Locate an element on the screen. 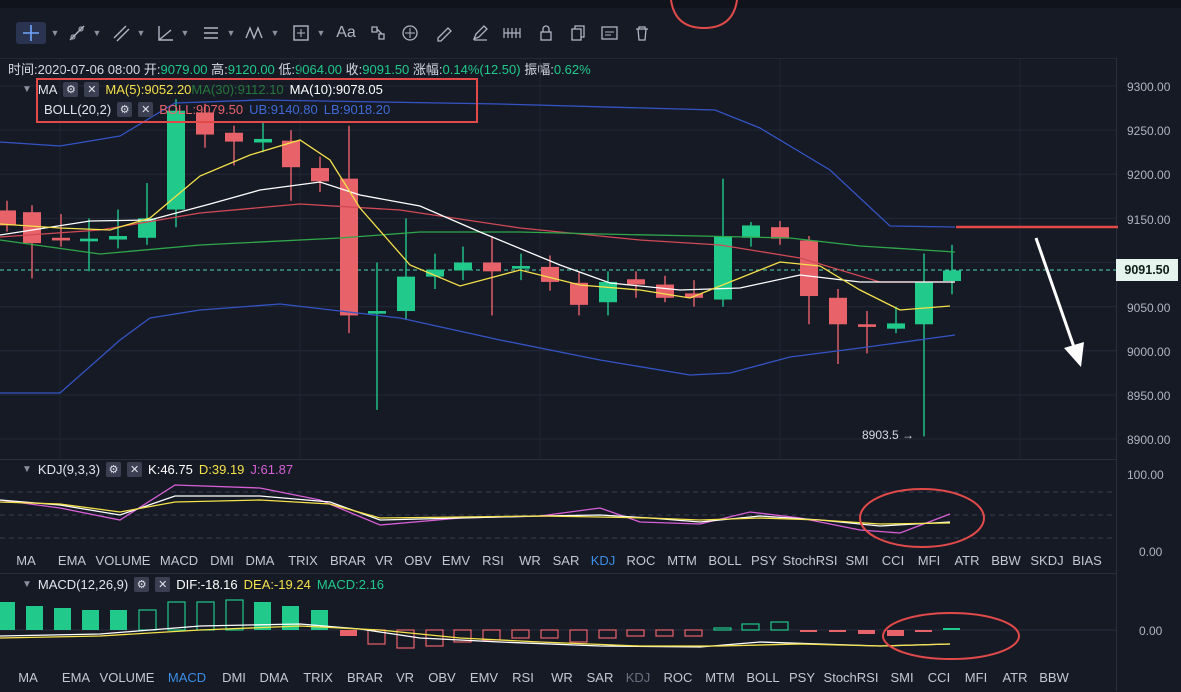 This screenshot has width=1181, height=692. ma-legend-name: MA is located at coordinates (47, 89).